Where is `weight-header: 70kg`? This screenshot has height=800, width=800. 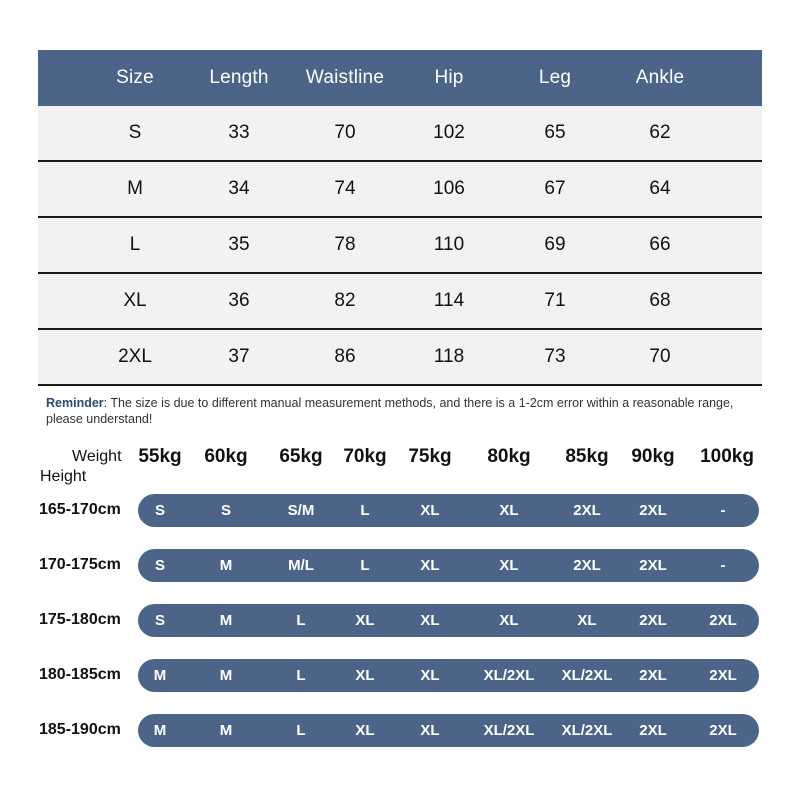 weight-header: 70kg is located at coordinates (365, 456).